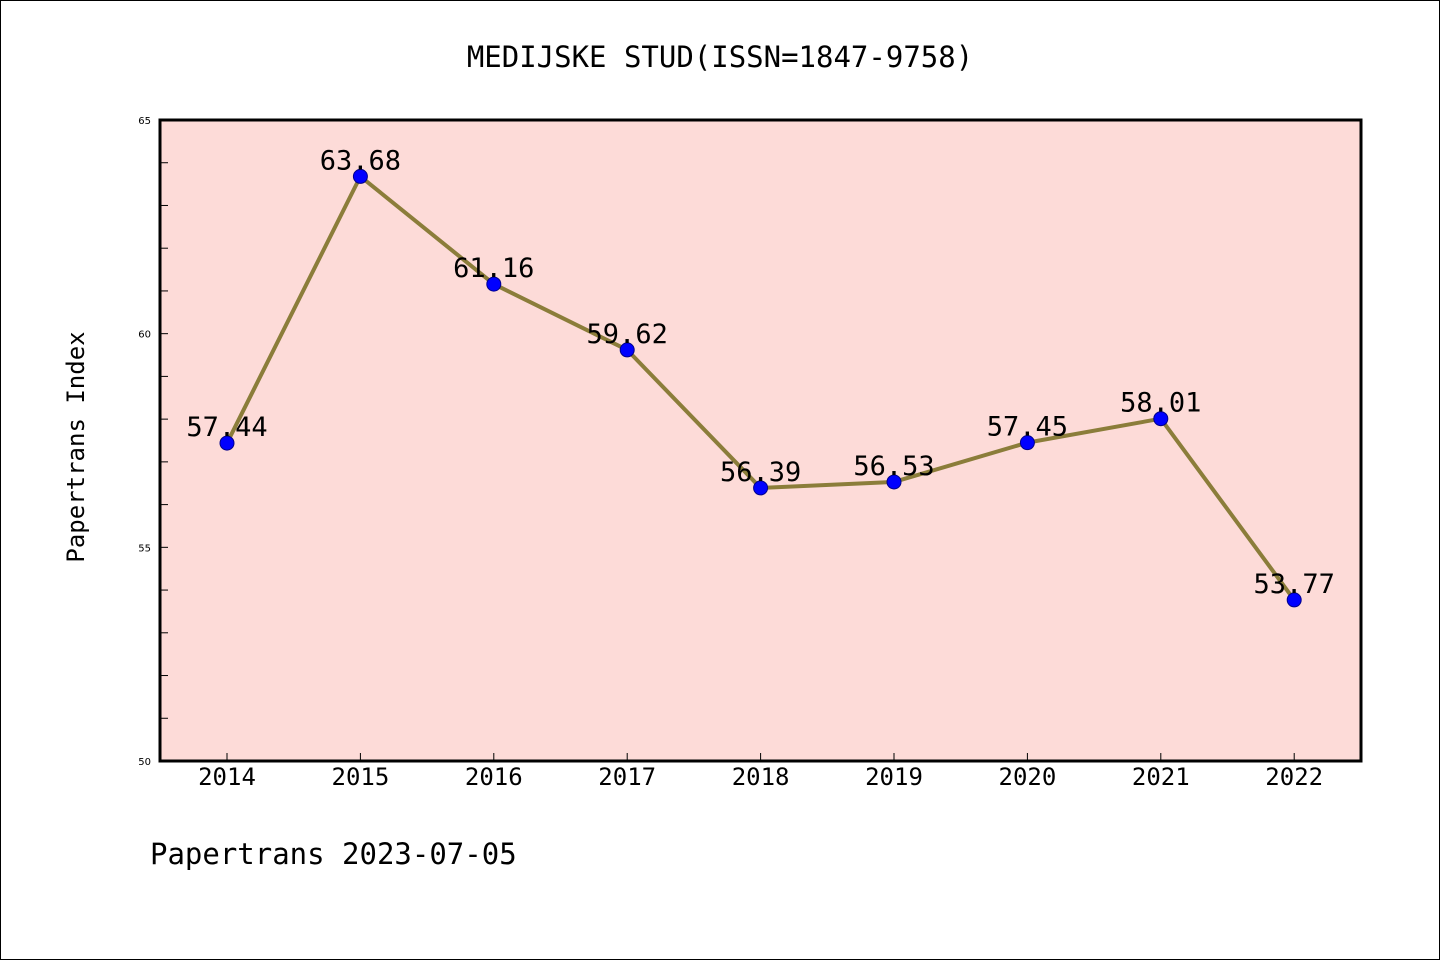  What do you see at coordinates (226, 427) in the screenshot?
I see `data-label: 57.44` at bounding box center [226, 427].